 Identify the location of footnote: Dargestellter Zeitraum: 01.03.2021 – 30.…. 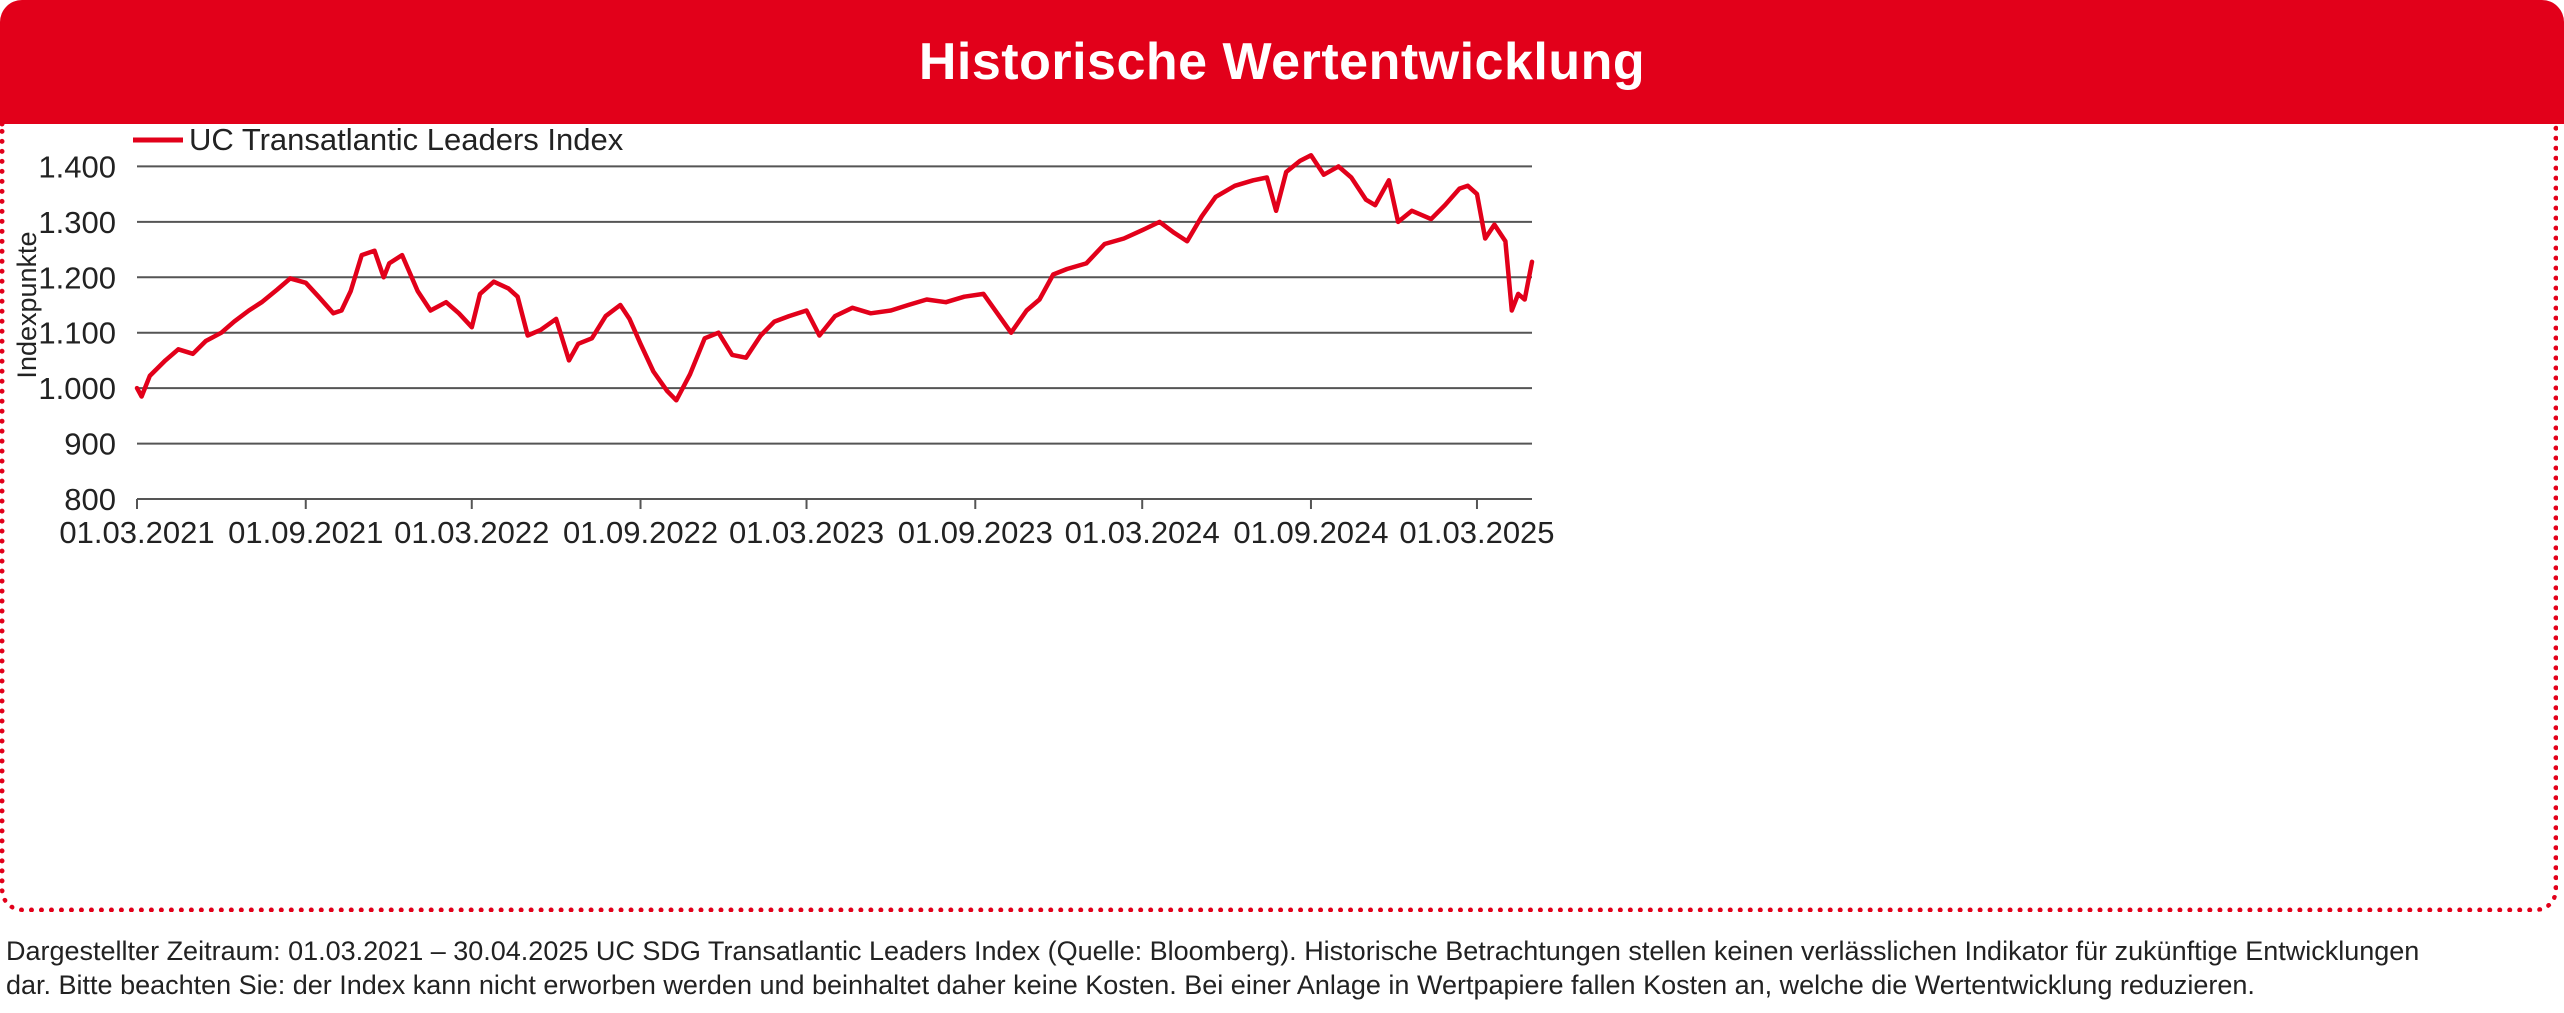
(1281, 968).